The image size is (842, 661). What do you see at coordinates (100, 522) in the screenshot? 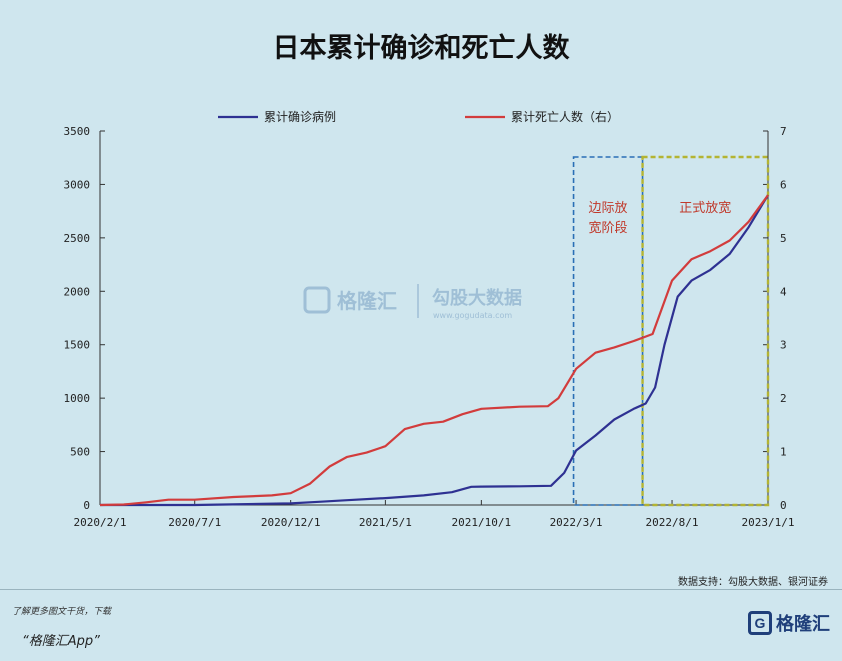
I see `x-tick-label: 2020/2/1` at bounding box center [100, 522].